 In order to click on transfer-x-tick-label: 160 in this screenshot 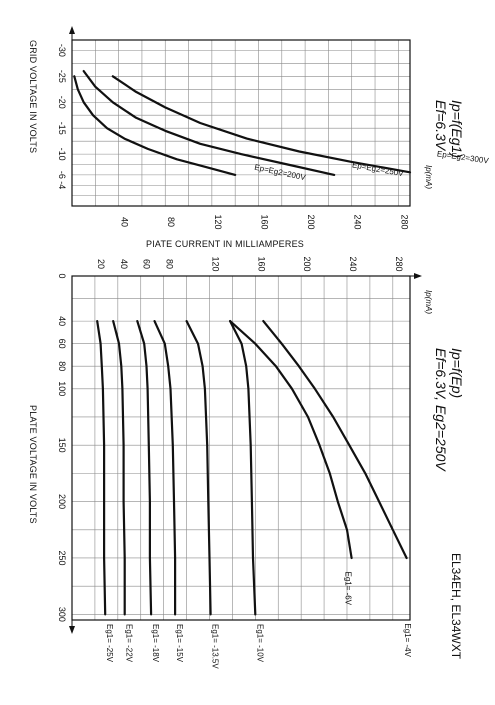, I will do `click(264, 221)`.